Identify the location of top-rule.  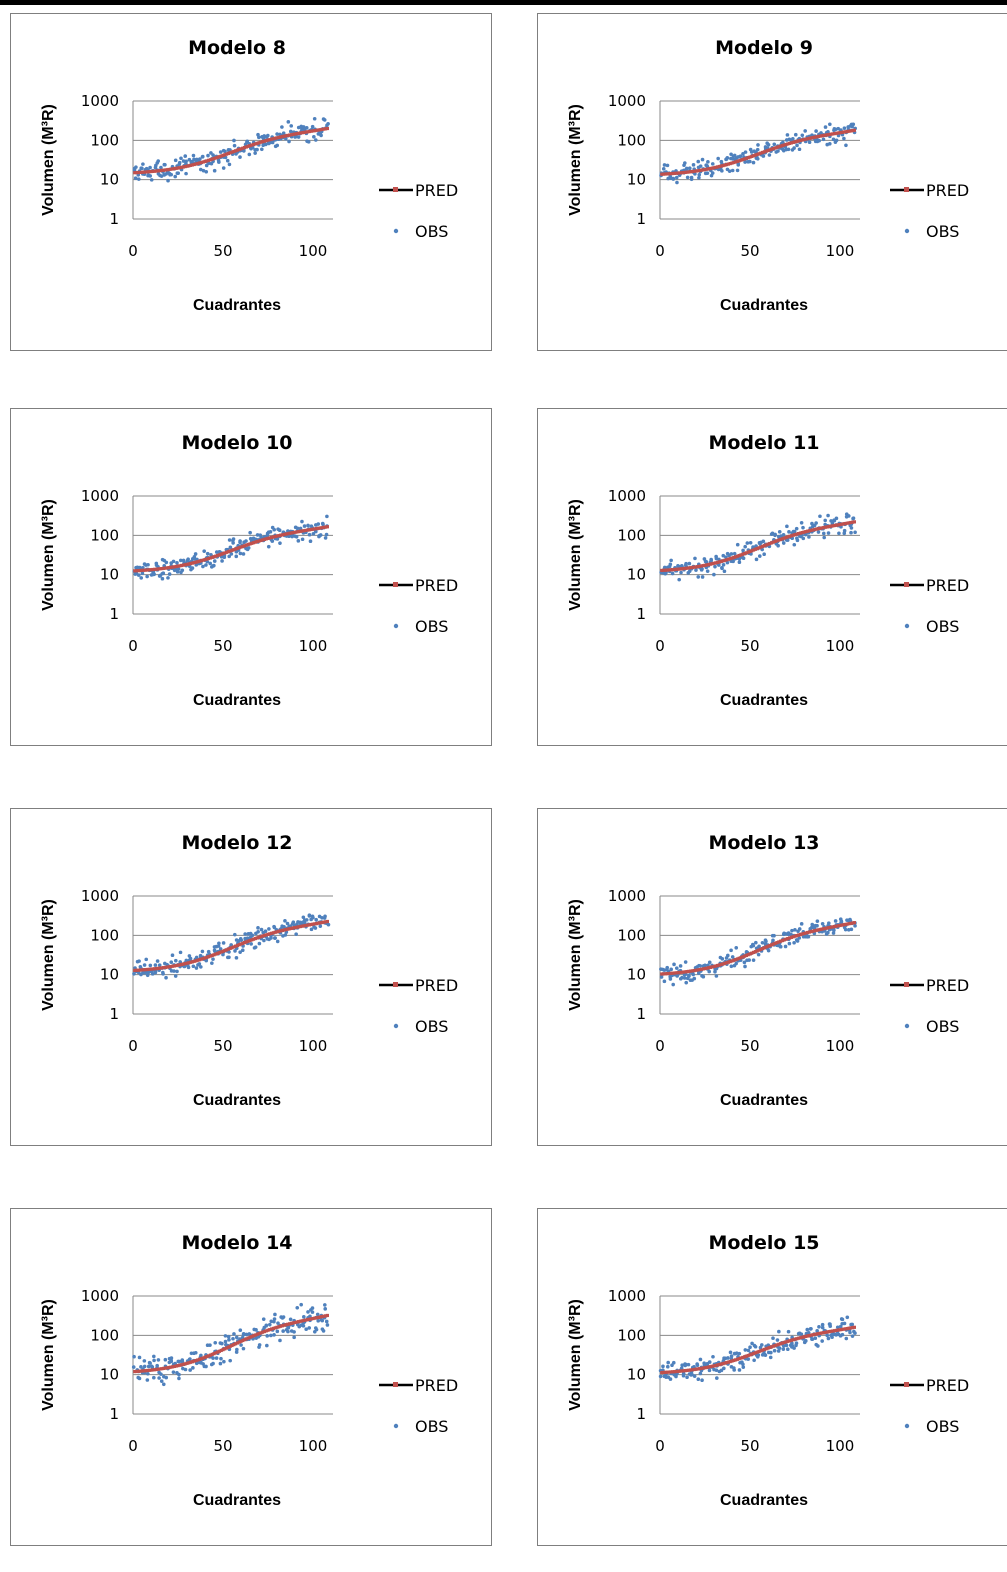
(503, 2).